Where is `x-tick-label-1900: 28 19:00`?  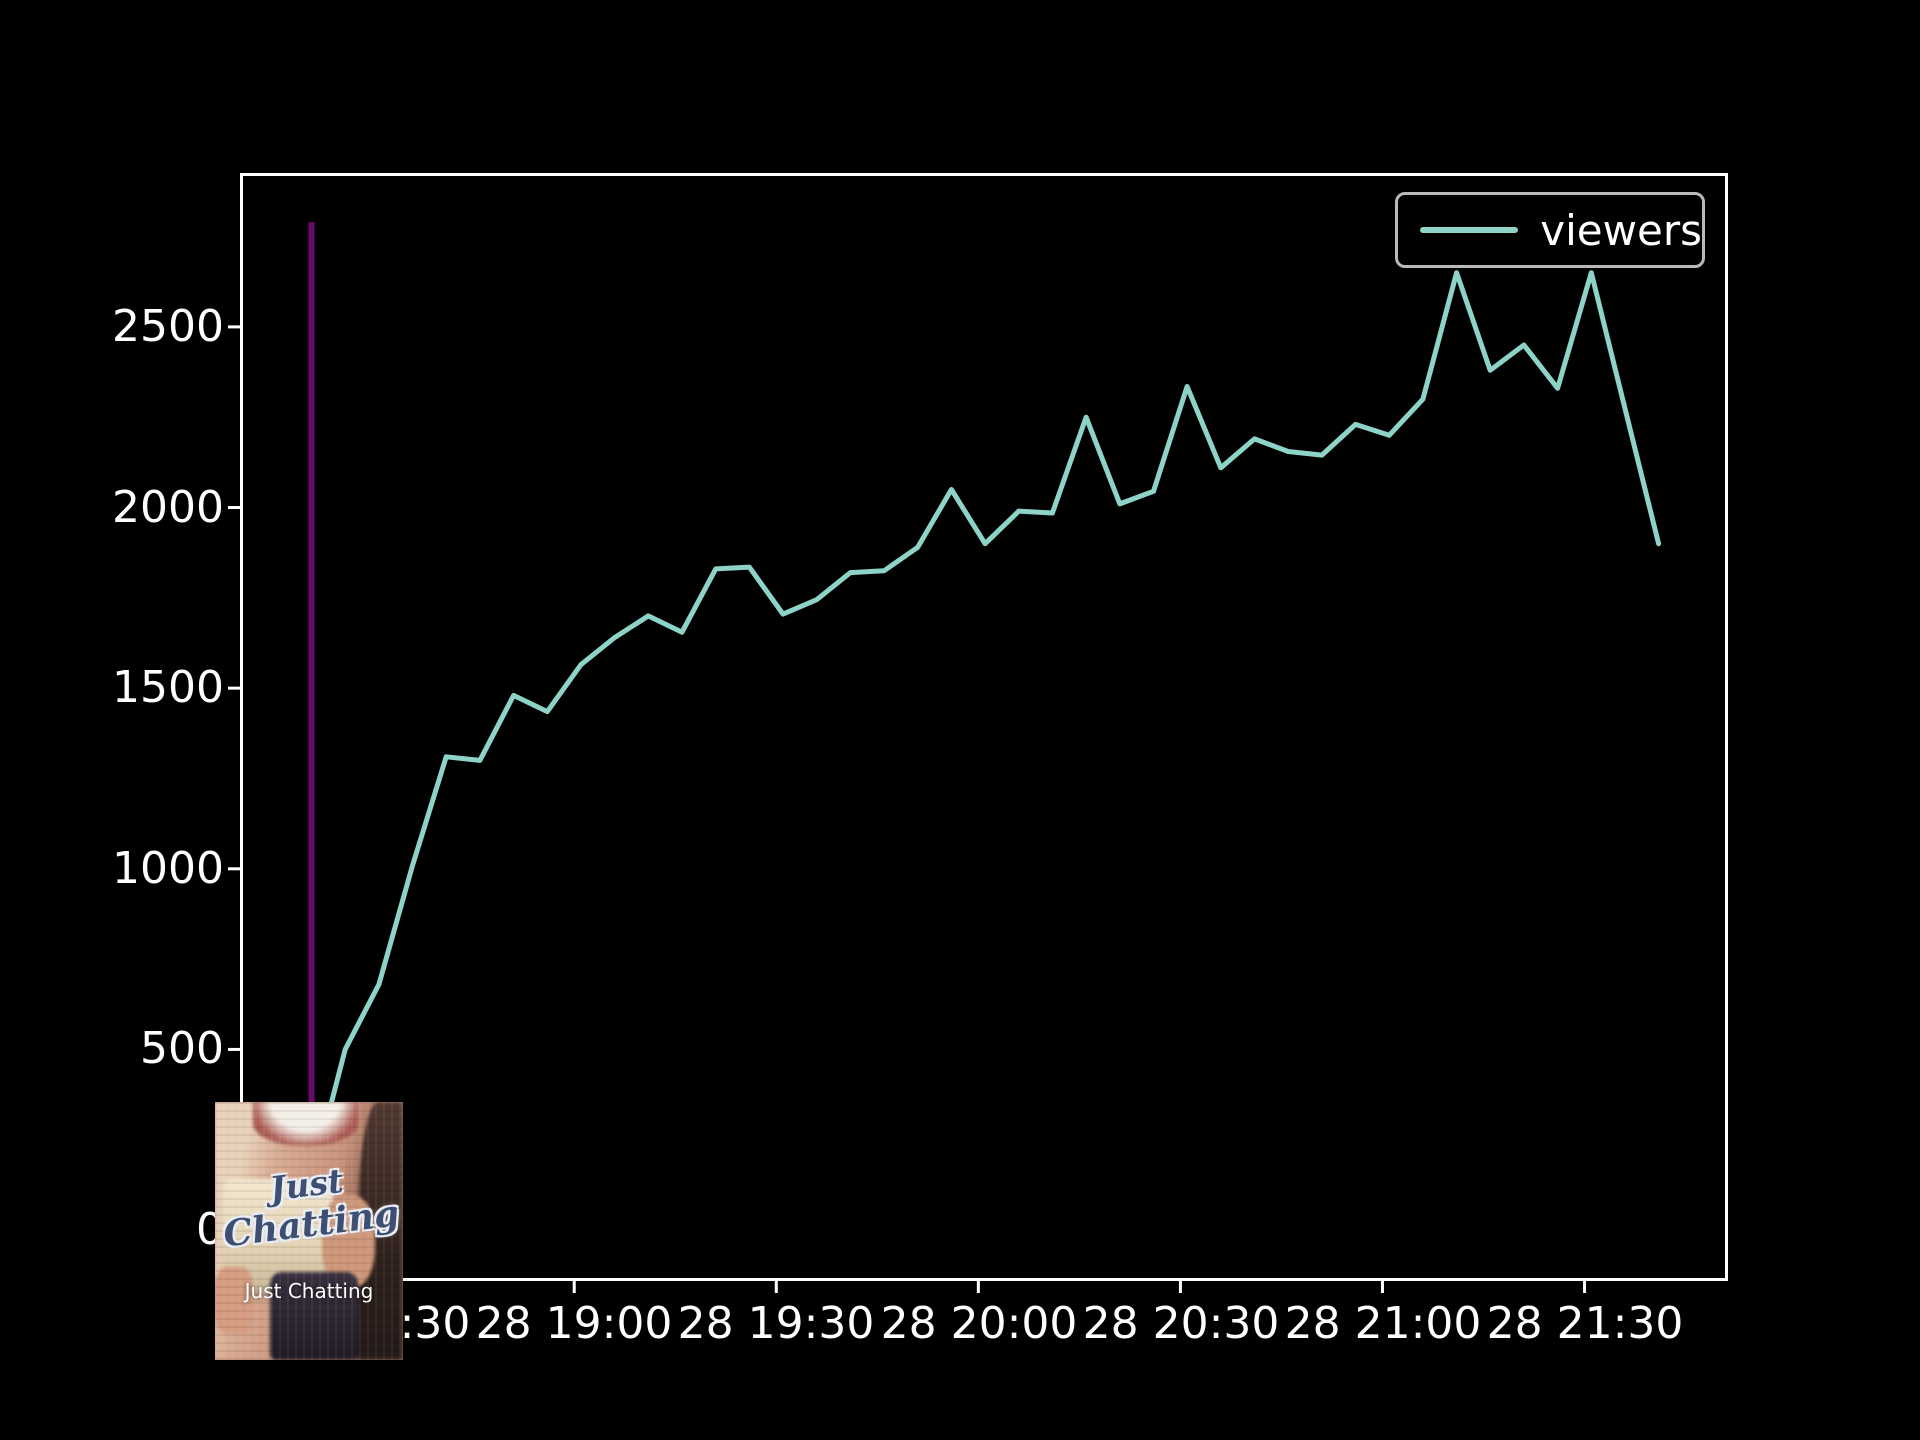
x-tick-label-1900: 28 19:00 is located at coordinates (574, 1323).